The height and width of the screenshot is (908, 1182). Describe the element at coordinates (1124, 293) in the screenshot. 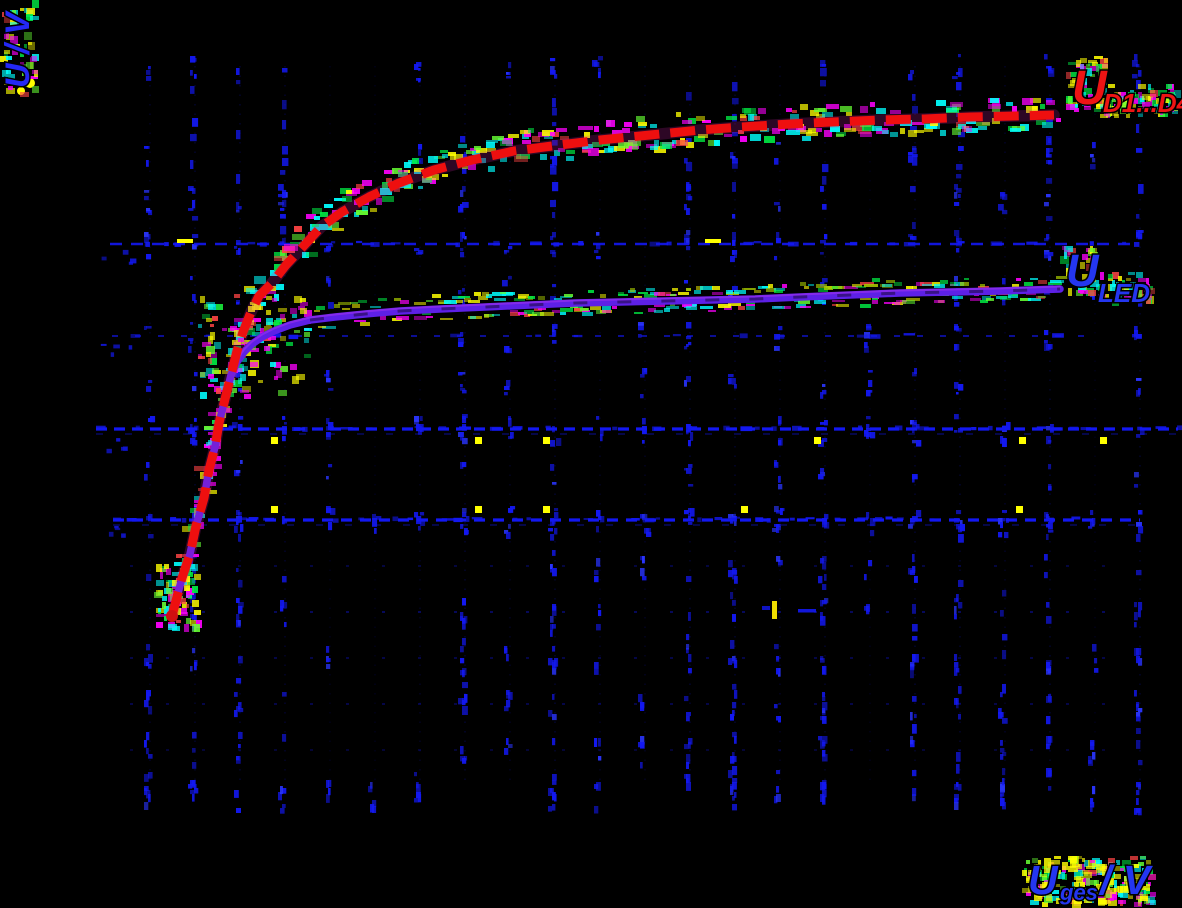

I see `svg-text: LED` at that location.